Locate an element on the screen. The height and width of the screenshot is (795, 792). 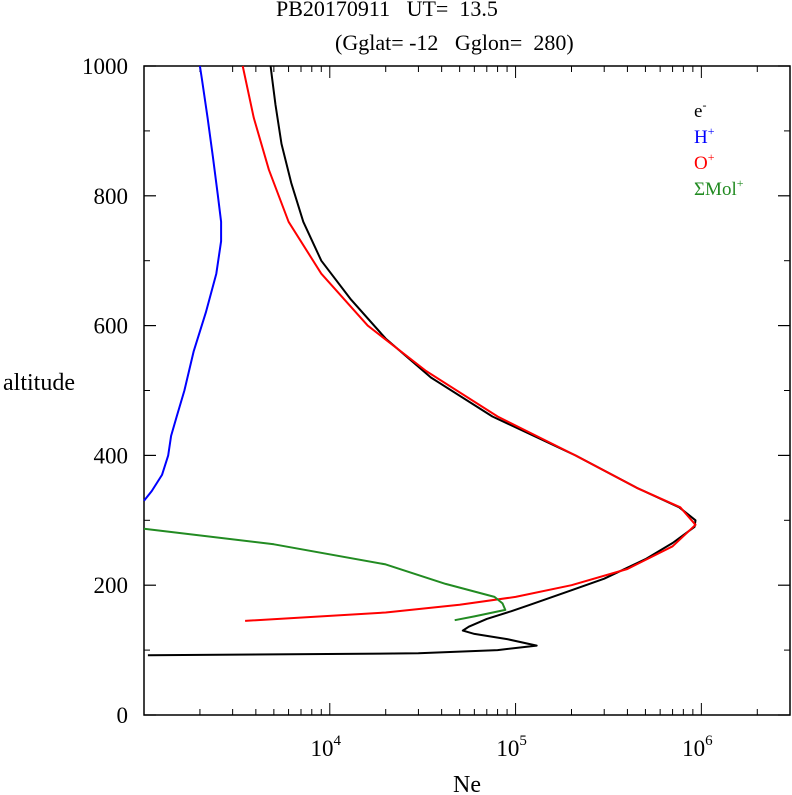
chart-title: PB20170911 UT= 13.5 is located at coordinates (387, 10).